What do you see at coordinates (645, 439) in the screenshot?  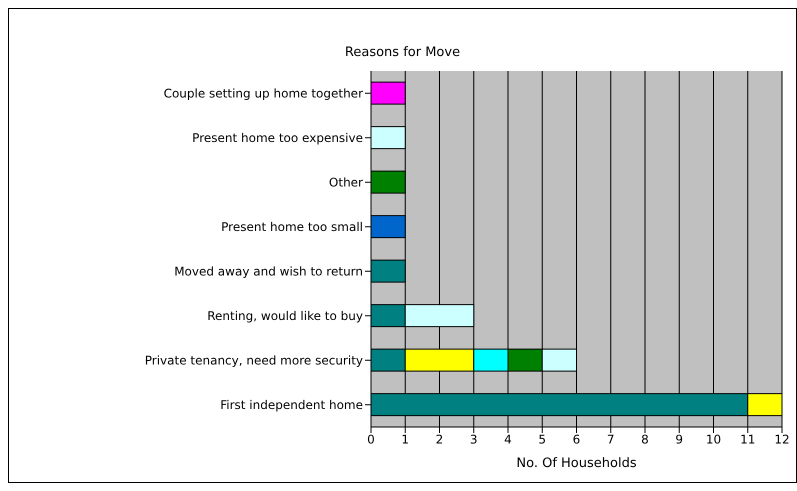 I see `x-tick-label: 8` at bounding box center [645, 439].